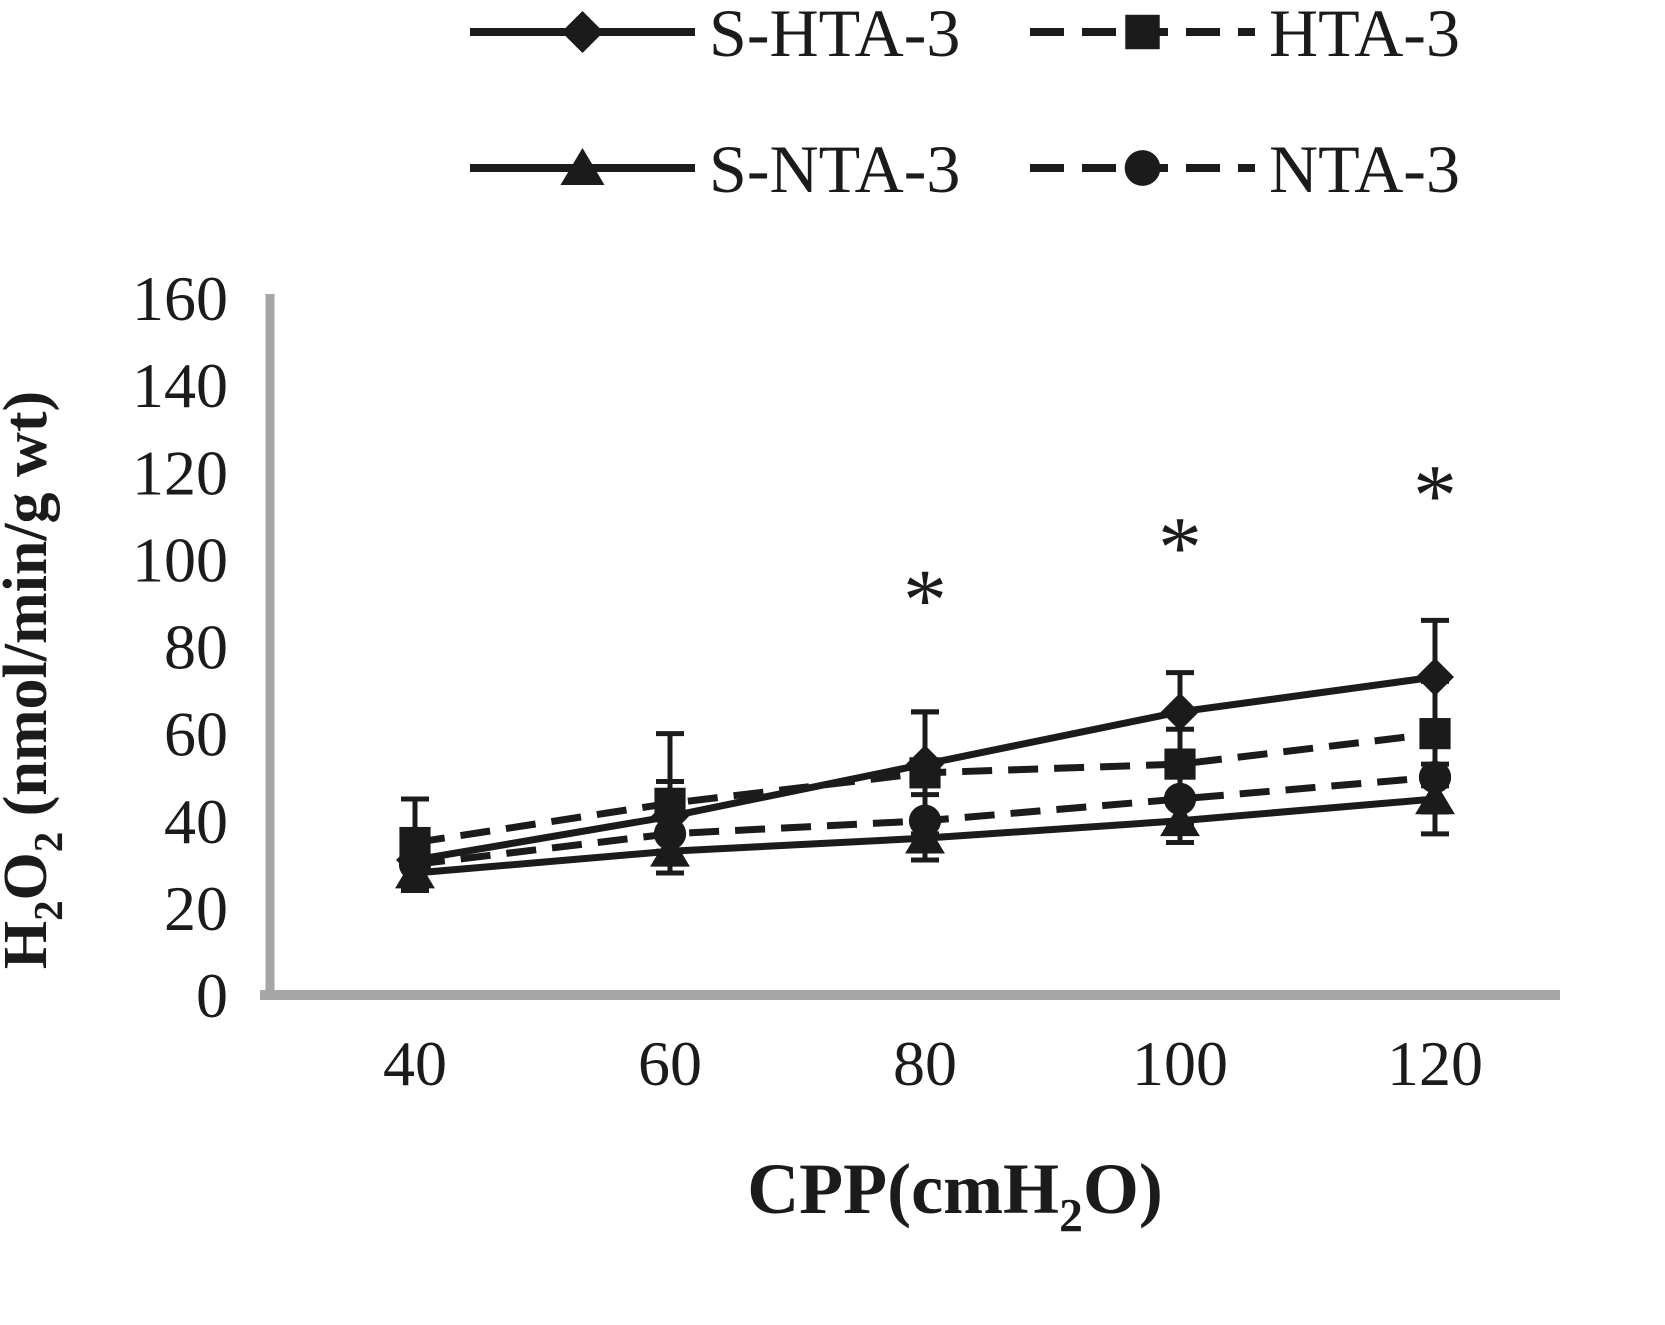 The width and height of the screenshot is (1665, 1325). Describe the element at coordinates (415, 1063) in the screenshot. I see `x-tick-label-40: 40` at that location.